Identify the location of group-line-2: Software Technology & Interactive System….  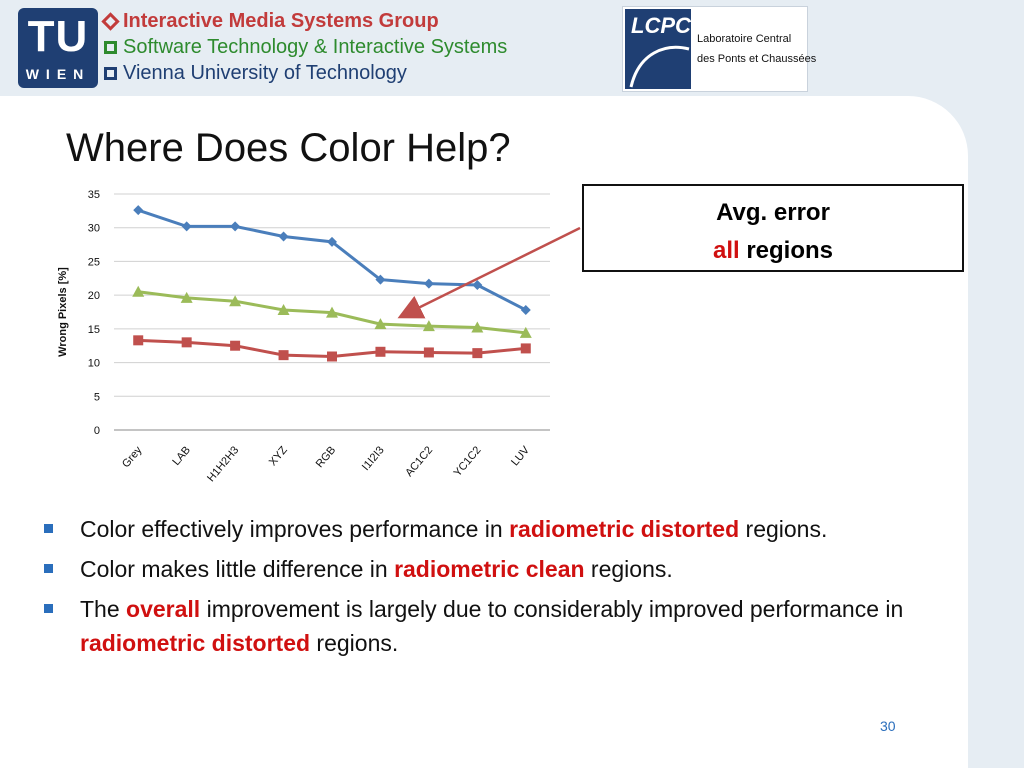
(305, 47).